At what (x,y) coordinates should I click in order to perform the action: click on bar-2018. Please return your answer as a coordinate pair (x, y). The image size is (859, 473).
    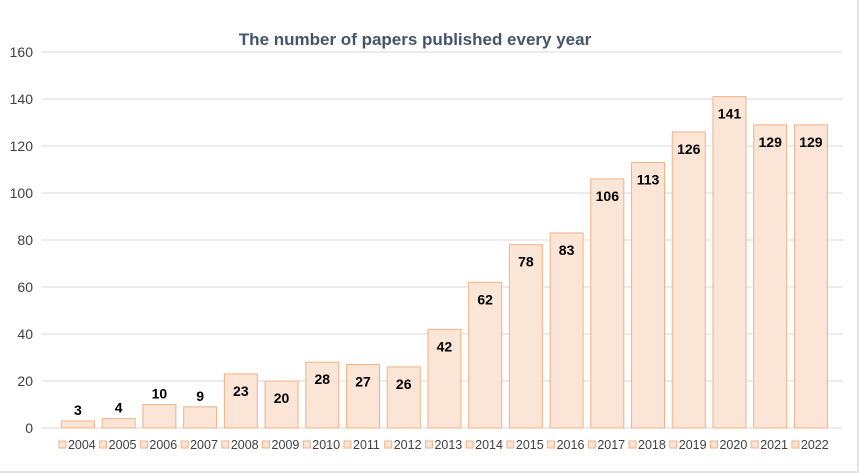
    Looking at the image, I should click on (648, 295).